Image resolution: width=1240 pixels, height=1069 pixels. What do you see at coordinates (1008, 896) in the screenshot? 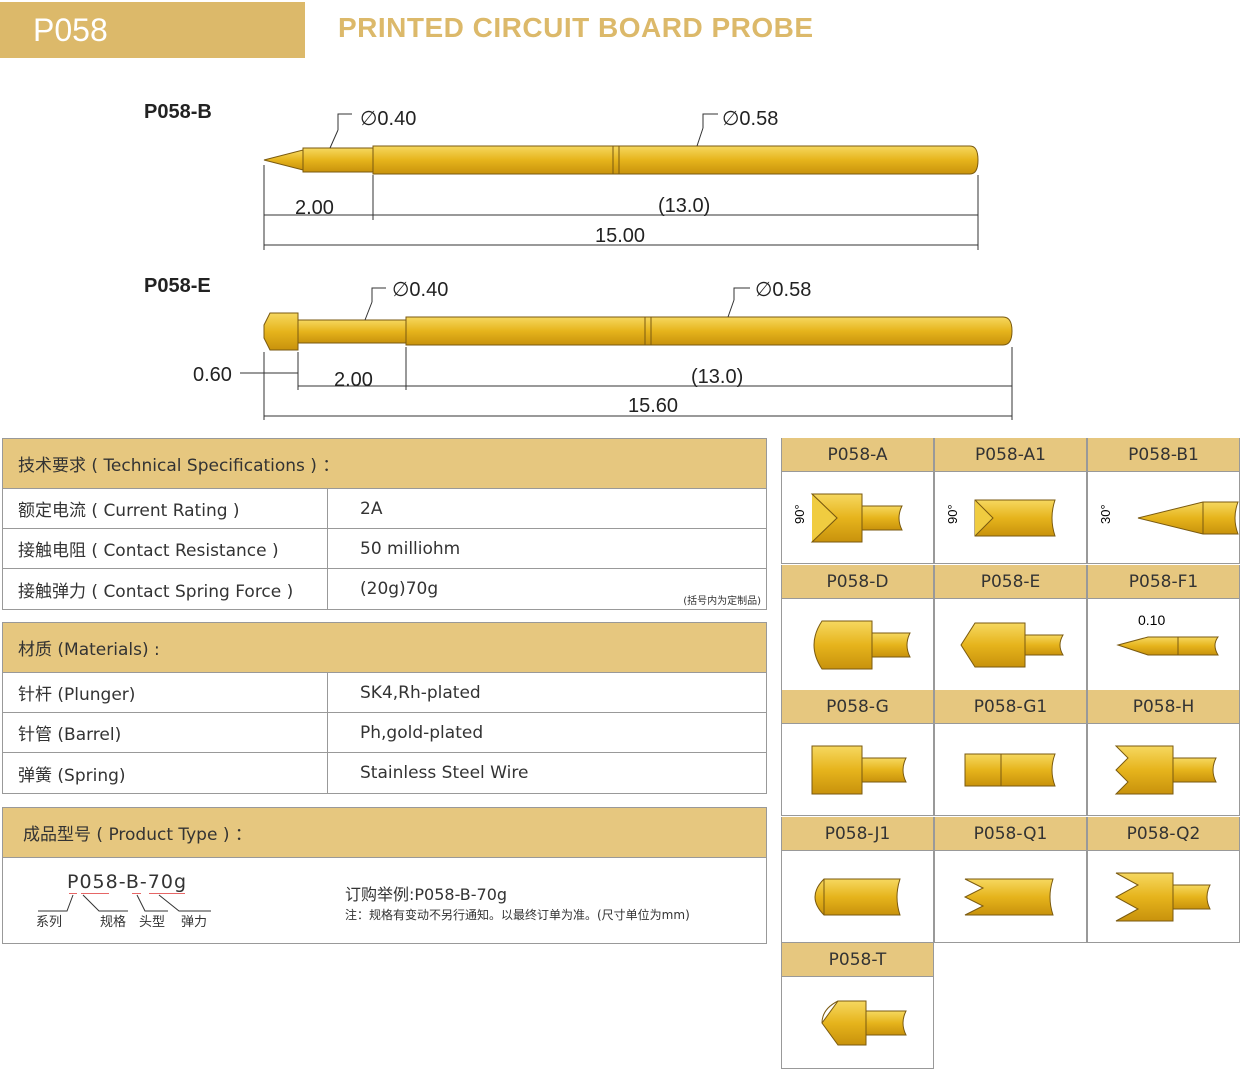
I see `tip-p058-q1-icon` at bounding box center [1008, 896].